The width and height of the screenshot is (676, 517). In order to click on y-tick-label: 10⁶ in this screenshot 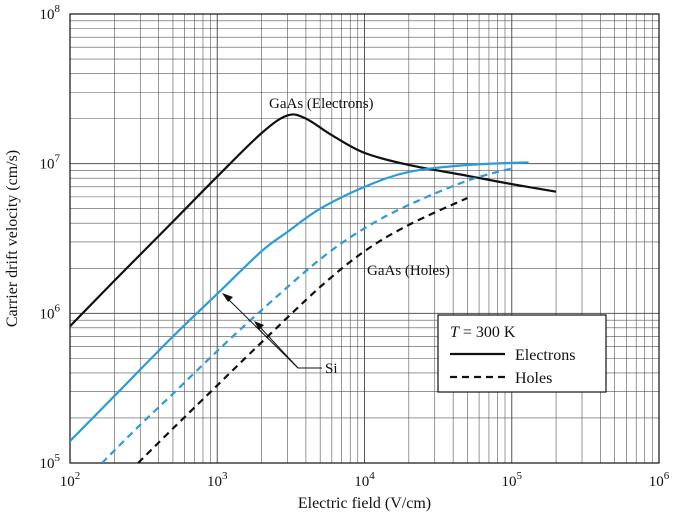, I will do `click(50, 312)`.